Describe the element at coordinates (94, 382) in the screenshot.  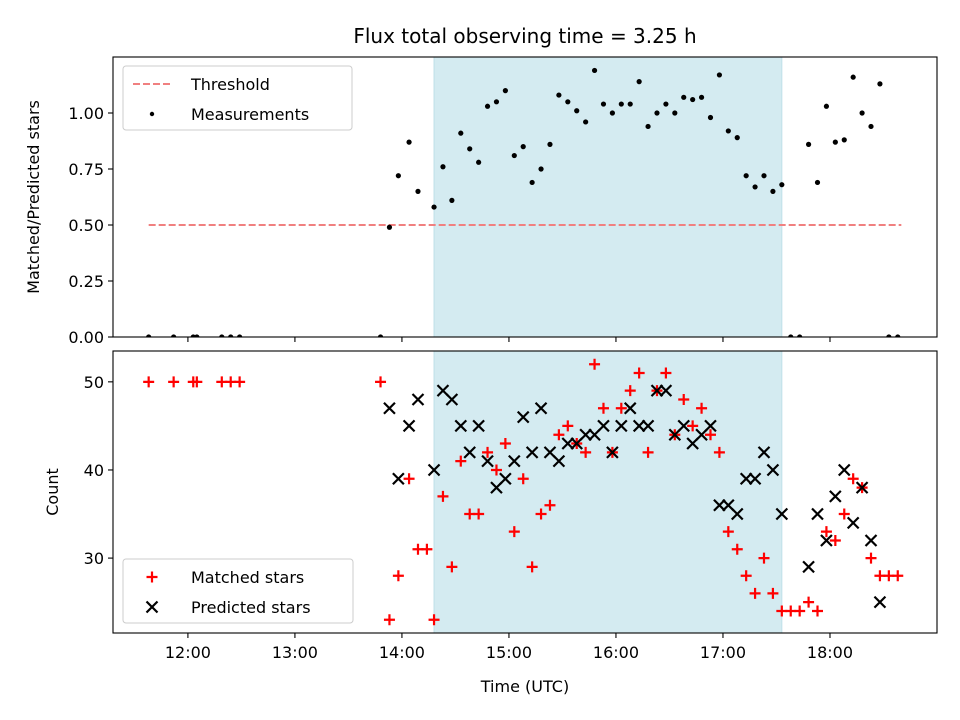
I see `y-tick-label: 50` at that location.